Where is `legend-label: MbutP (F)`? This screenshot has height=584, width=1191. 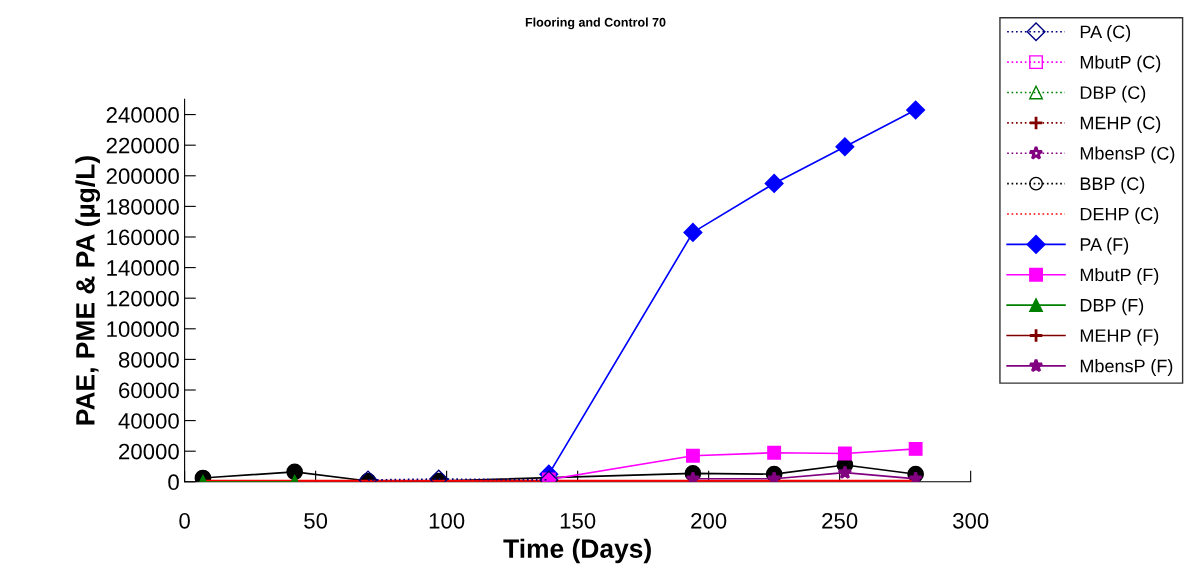
legend-label: MbutP (F) is located at coordinates (1119, 276).